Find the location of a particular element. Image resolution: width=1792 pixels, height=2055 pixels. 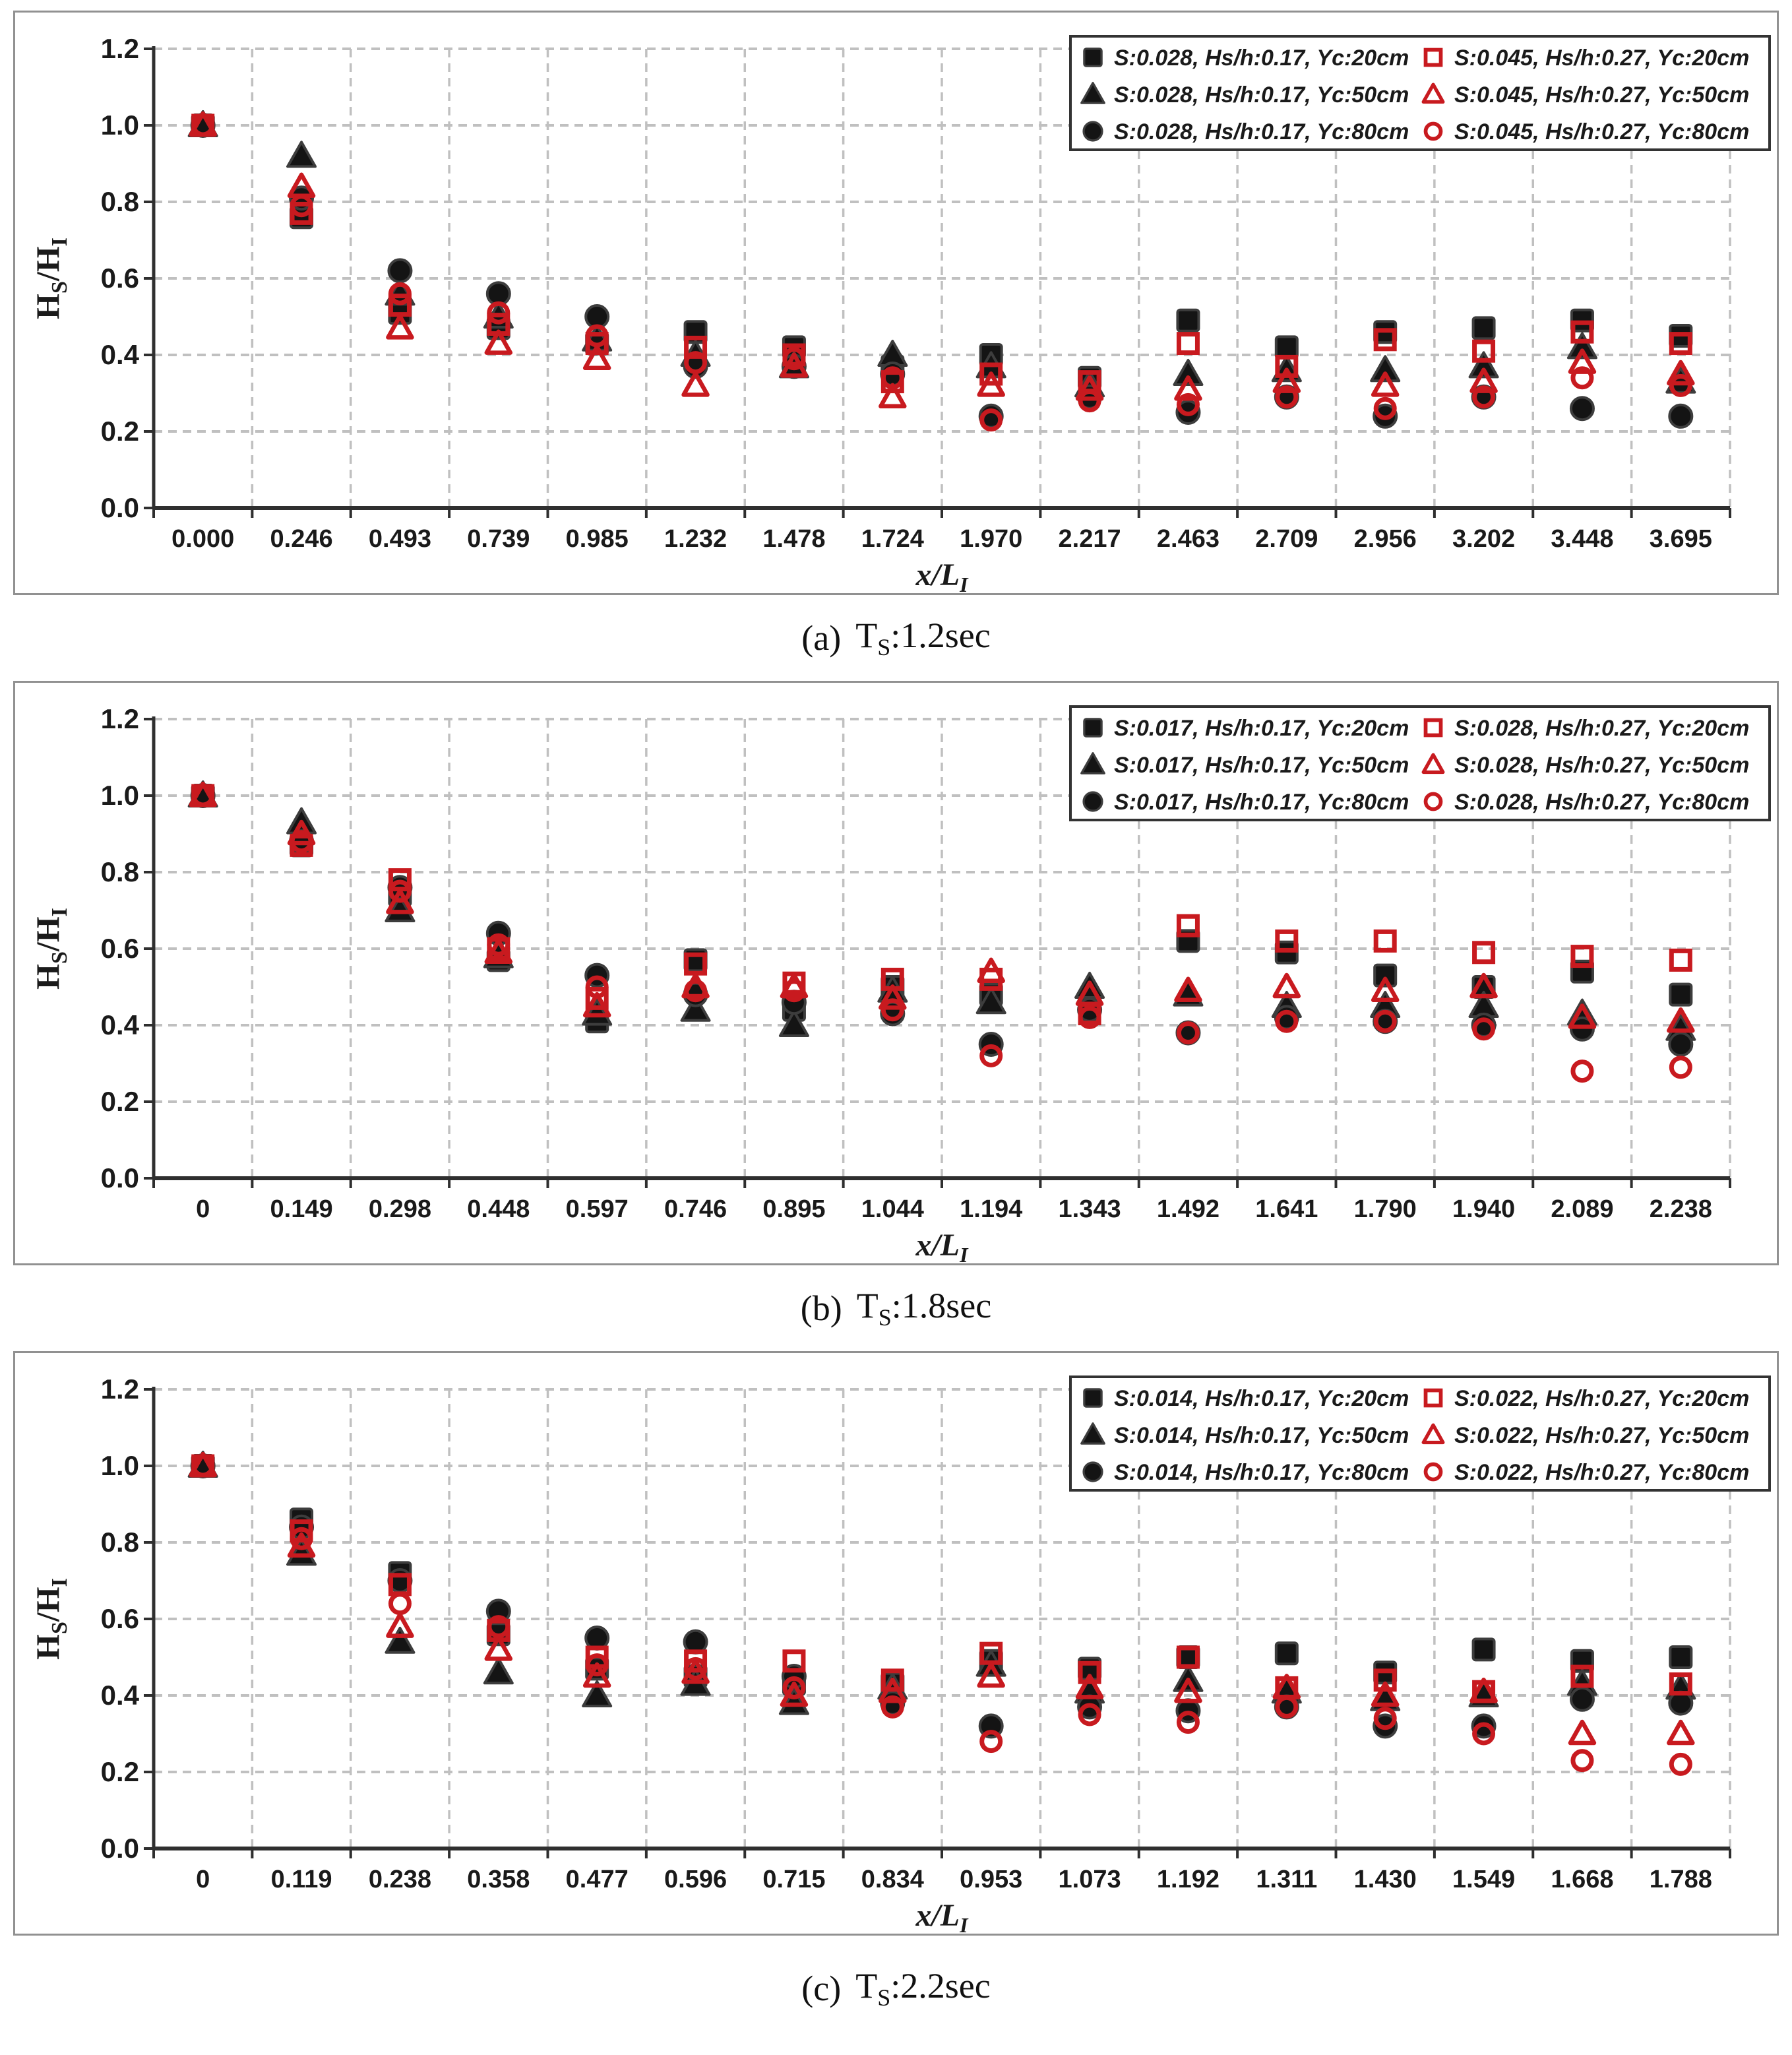

caption-c: (c) TS:2.2sec is located at coordinates (896, 1988).